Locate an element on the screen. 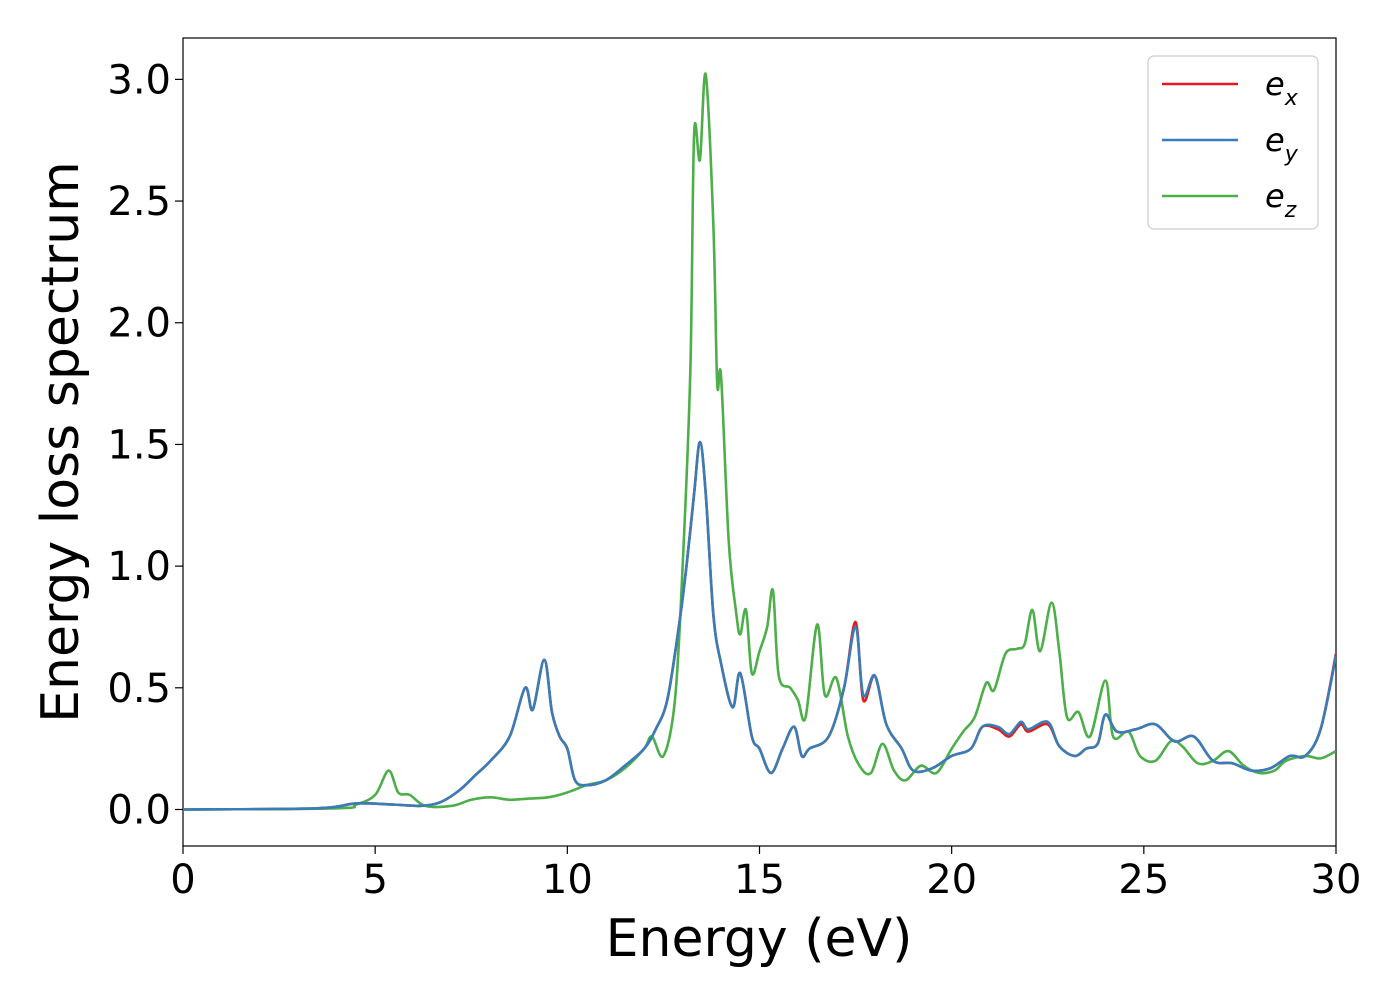 The width and height of the screenshot is (1400, 1000). legend-label: ez is located at coordinates (1281, 200).